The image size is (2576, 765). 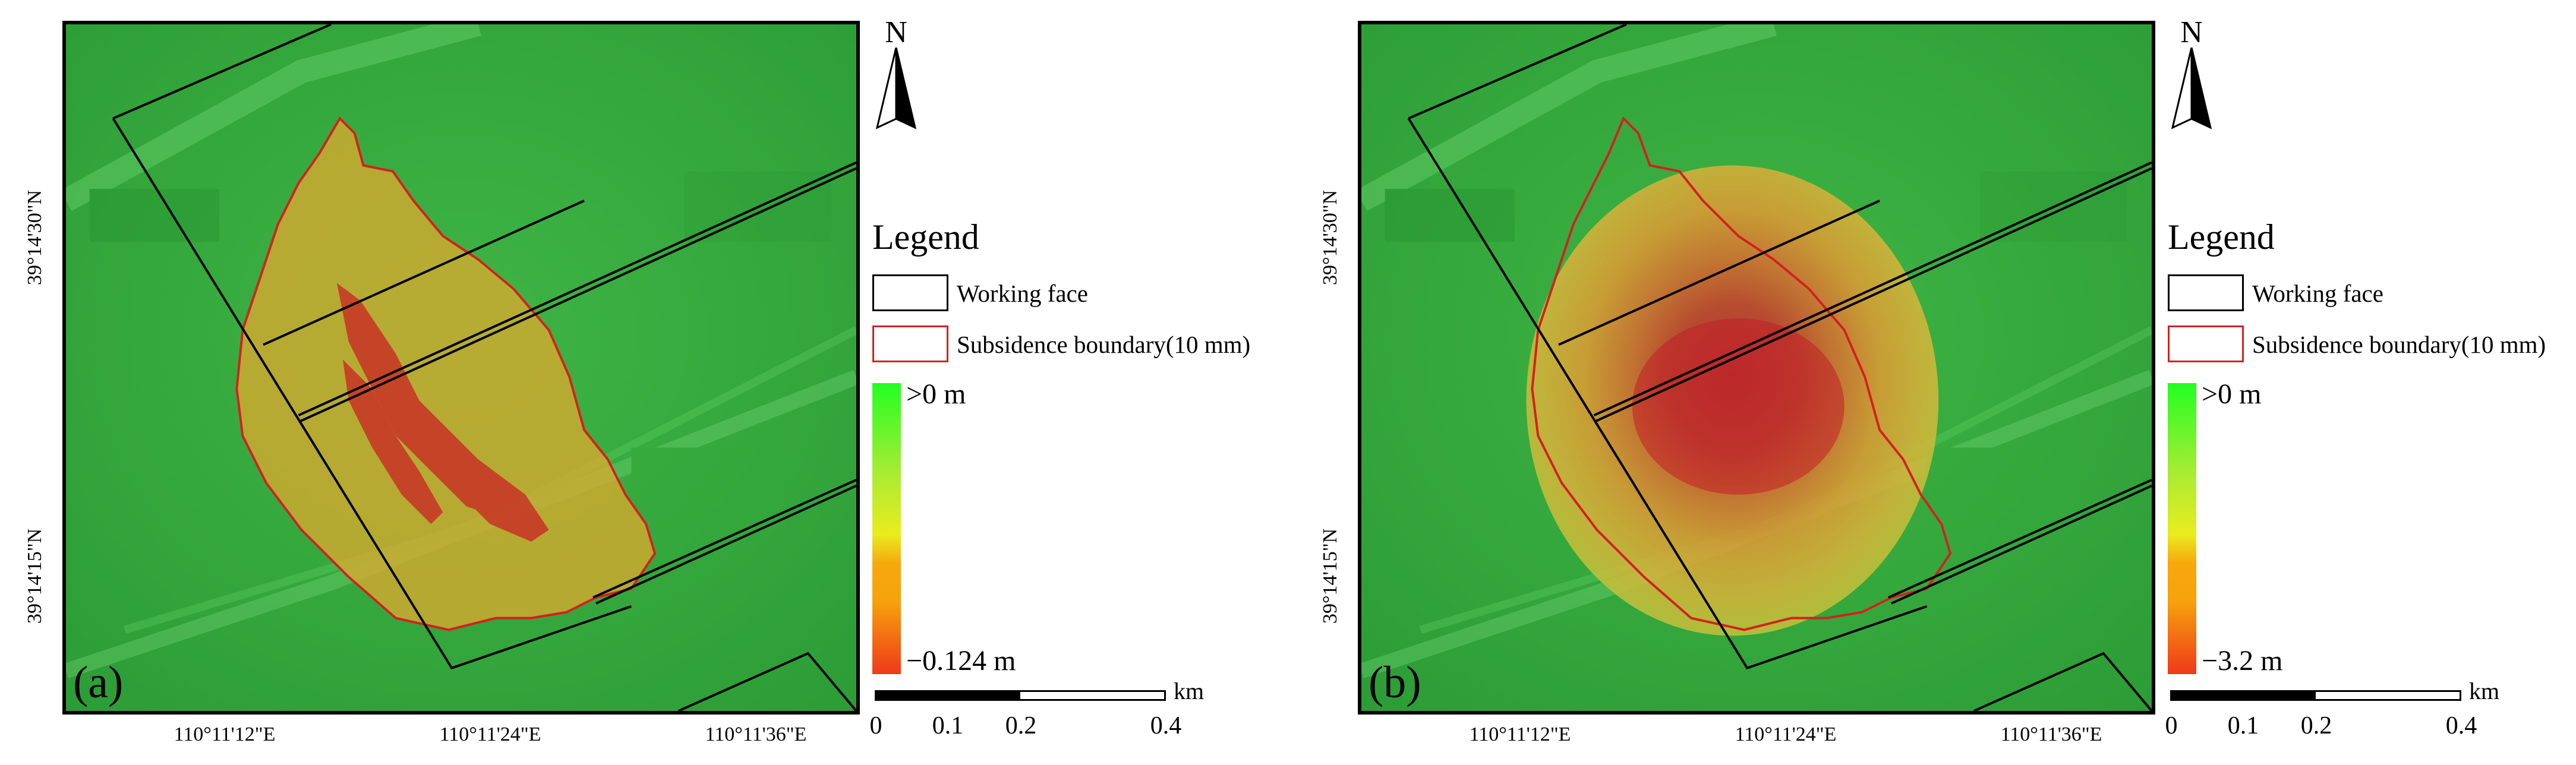 What do you see at coordinates (961, 661) in the screenshot?
I see `ramp-min-label: −0.124 m` at bounding box center [961, 661].